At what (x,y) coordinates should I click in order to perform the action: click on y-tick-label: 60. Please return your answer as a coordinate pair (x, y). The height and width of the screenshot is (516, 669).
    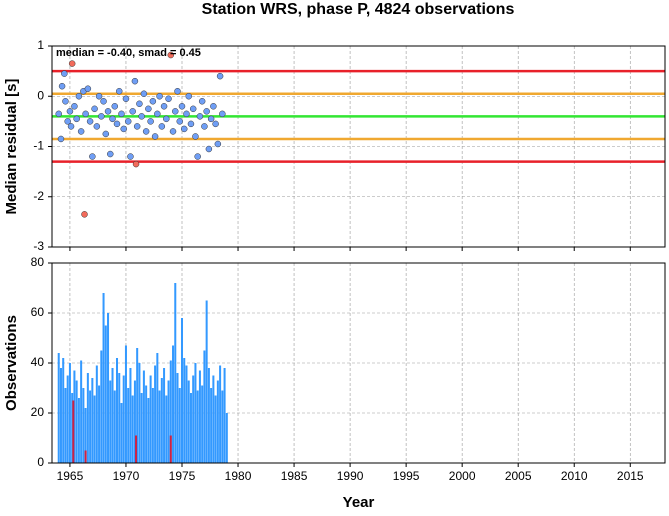
    Looking at the image, I should click on (38, 312).